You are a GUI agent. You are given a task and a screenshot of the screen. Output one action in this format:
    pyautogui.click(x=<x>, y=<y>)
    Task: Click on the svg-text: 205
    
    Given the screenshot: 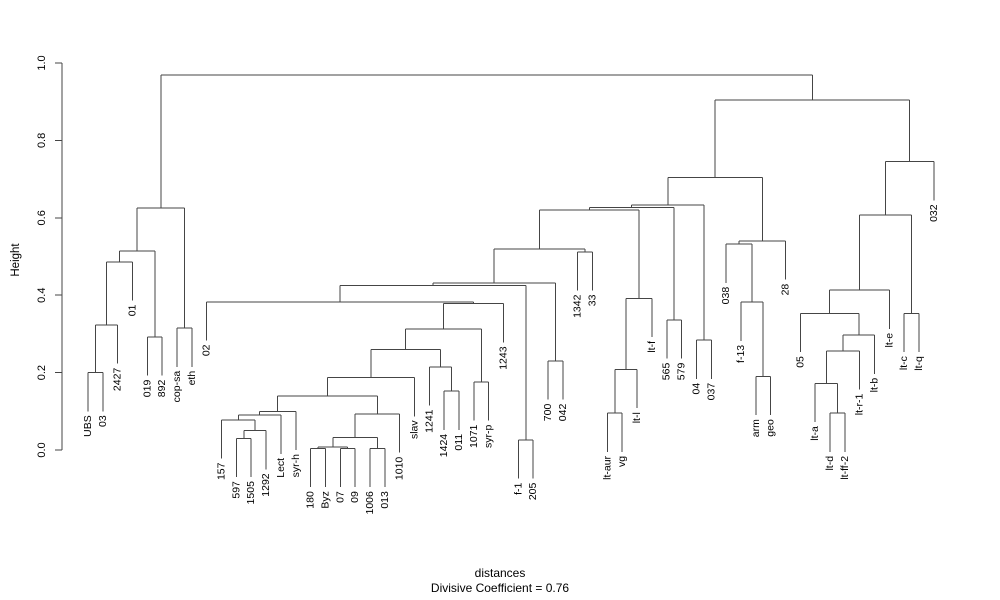 What is the action you would take?
    pyautogui.click(x=533, y=491)
    